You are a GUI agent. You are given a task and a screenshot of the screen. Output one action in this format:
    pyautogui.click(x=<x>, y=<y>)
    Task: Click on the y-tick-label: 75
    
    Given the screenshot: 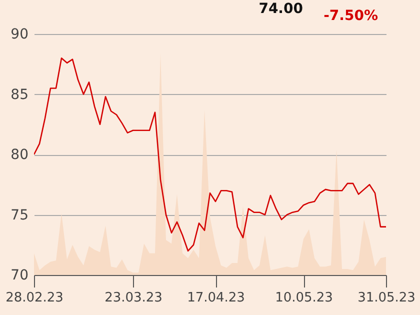 What is the action you would take?
    pyautogui.click(x=19, y=215)
    